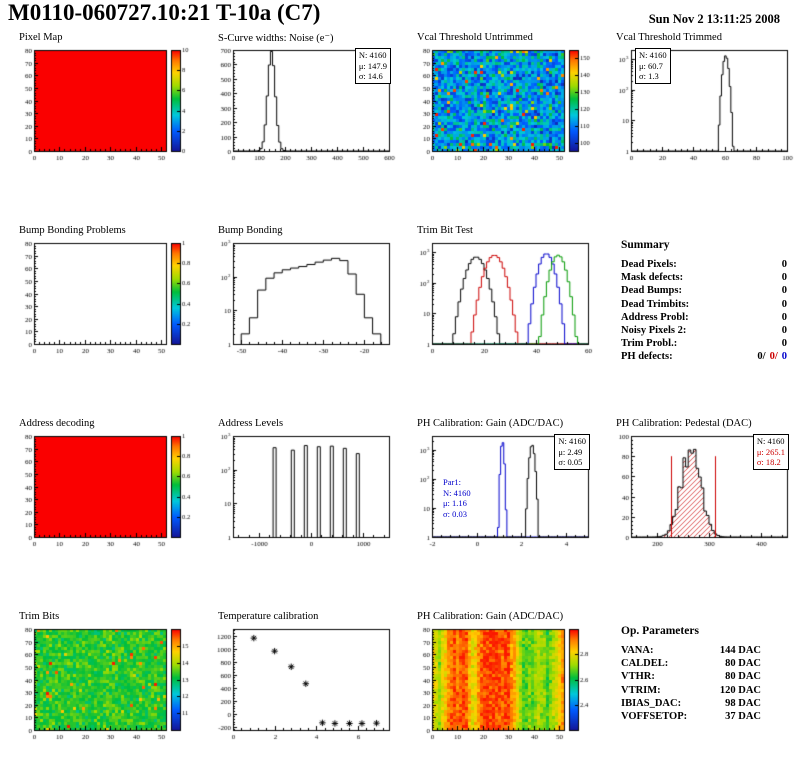  I want to click on stats-line: μ: 265.1, so click(770, 451).